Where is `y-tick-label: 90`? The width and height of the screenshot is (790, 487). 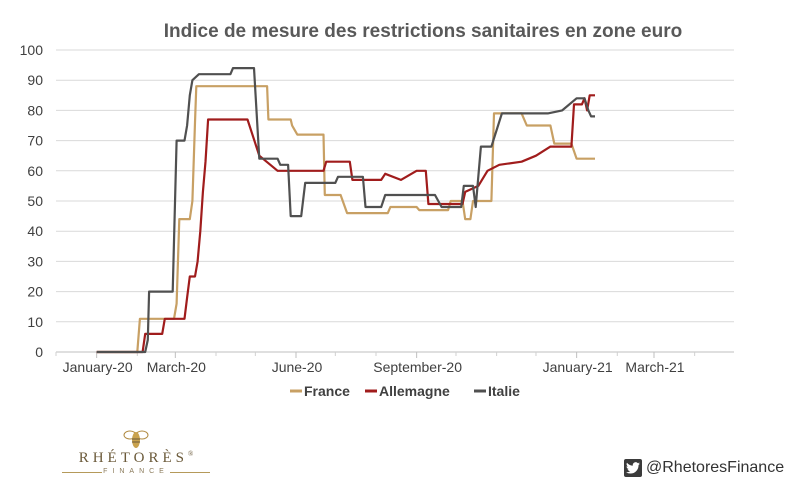
y-tick-label: 90 is located at coordinates (35, 80).